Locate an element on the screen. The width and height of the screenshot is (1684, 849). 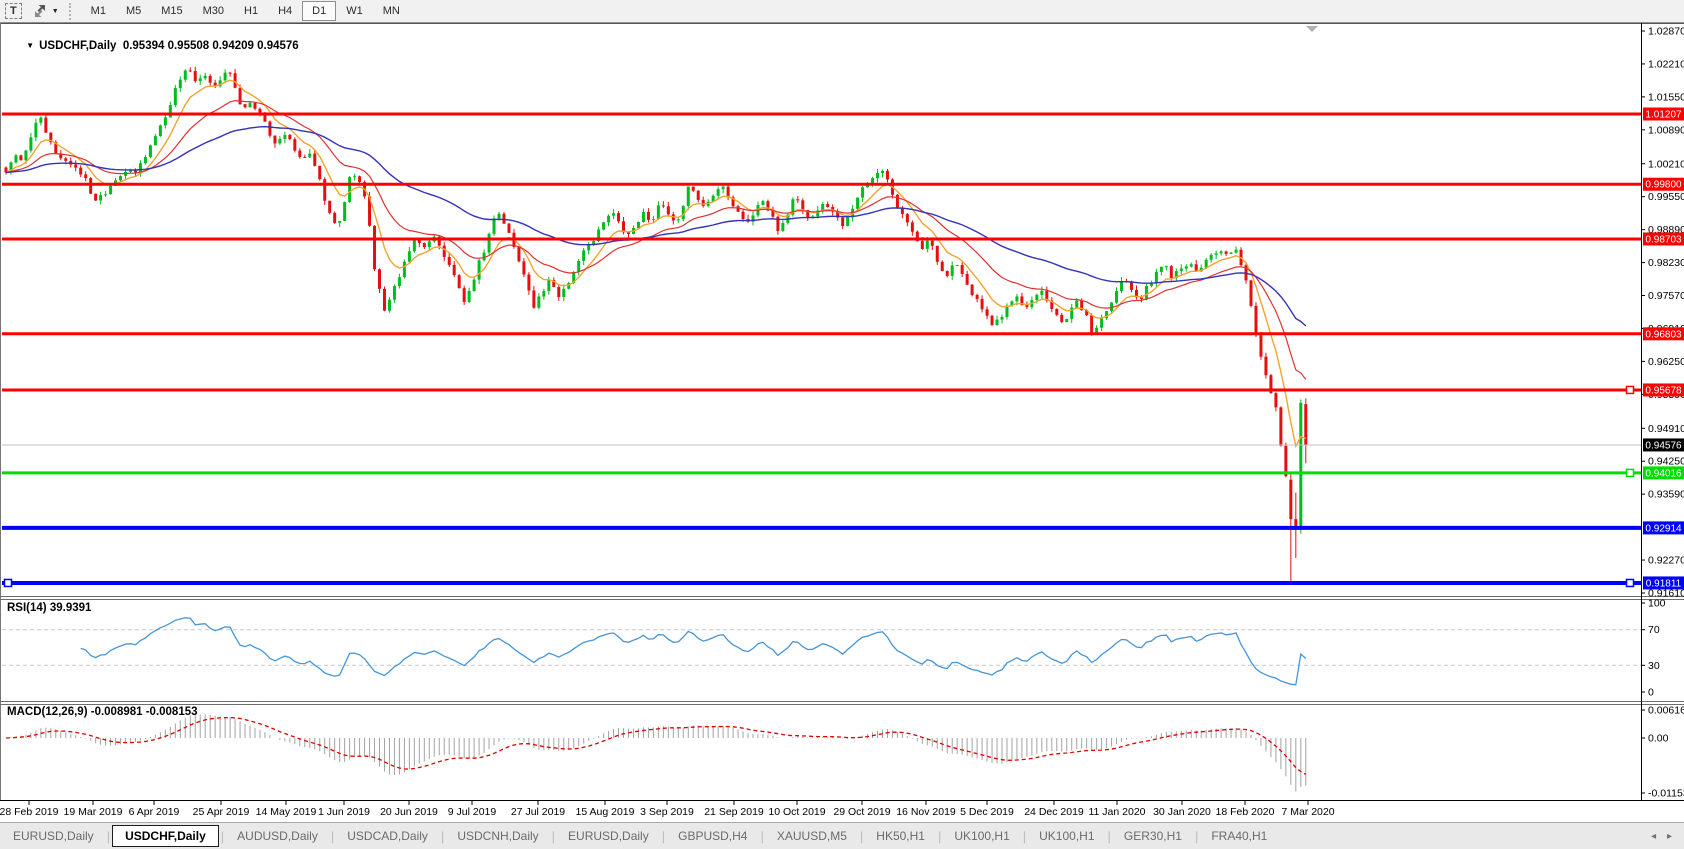
timeframe-button-h1: H1 is located at coordinates (251, 11).